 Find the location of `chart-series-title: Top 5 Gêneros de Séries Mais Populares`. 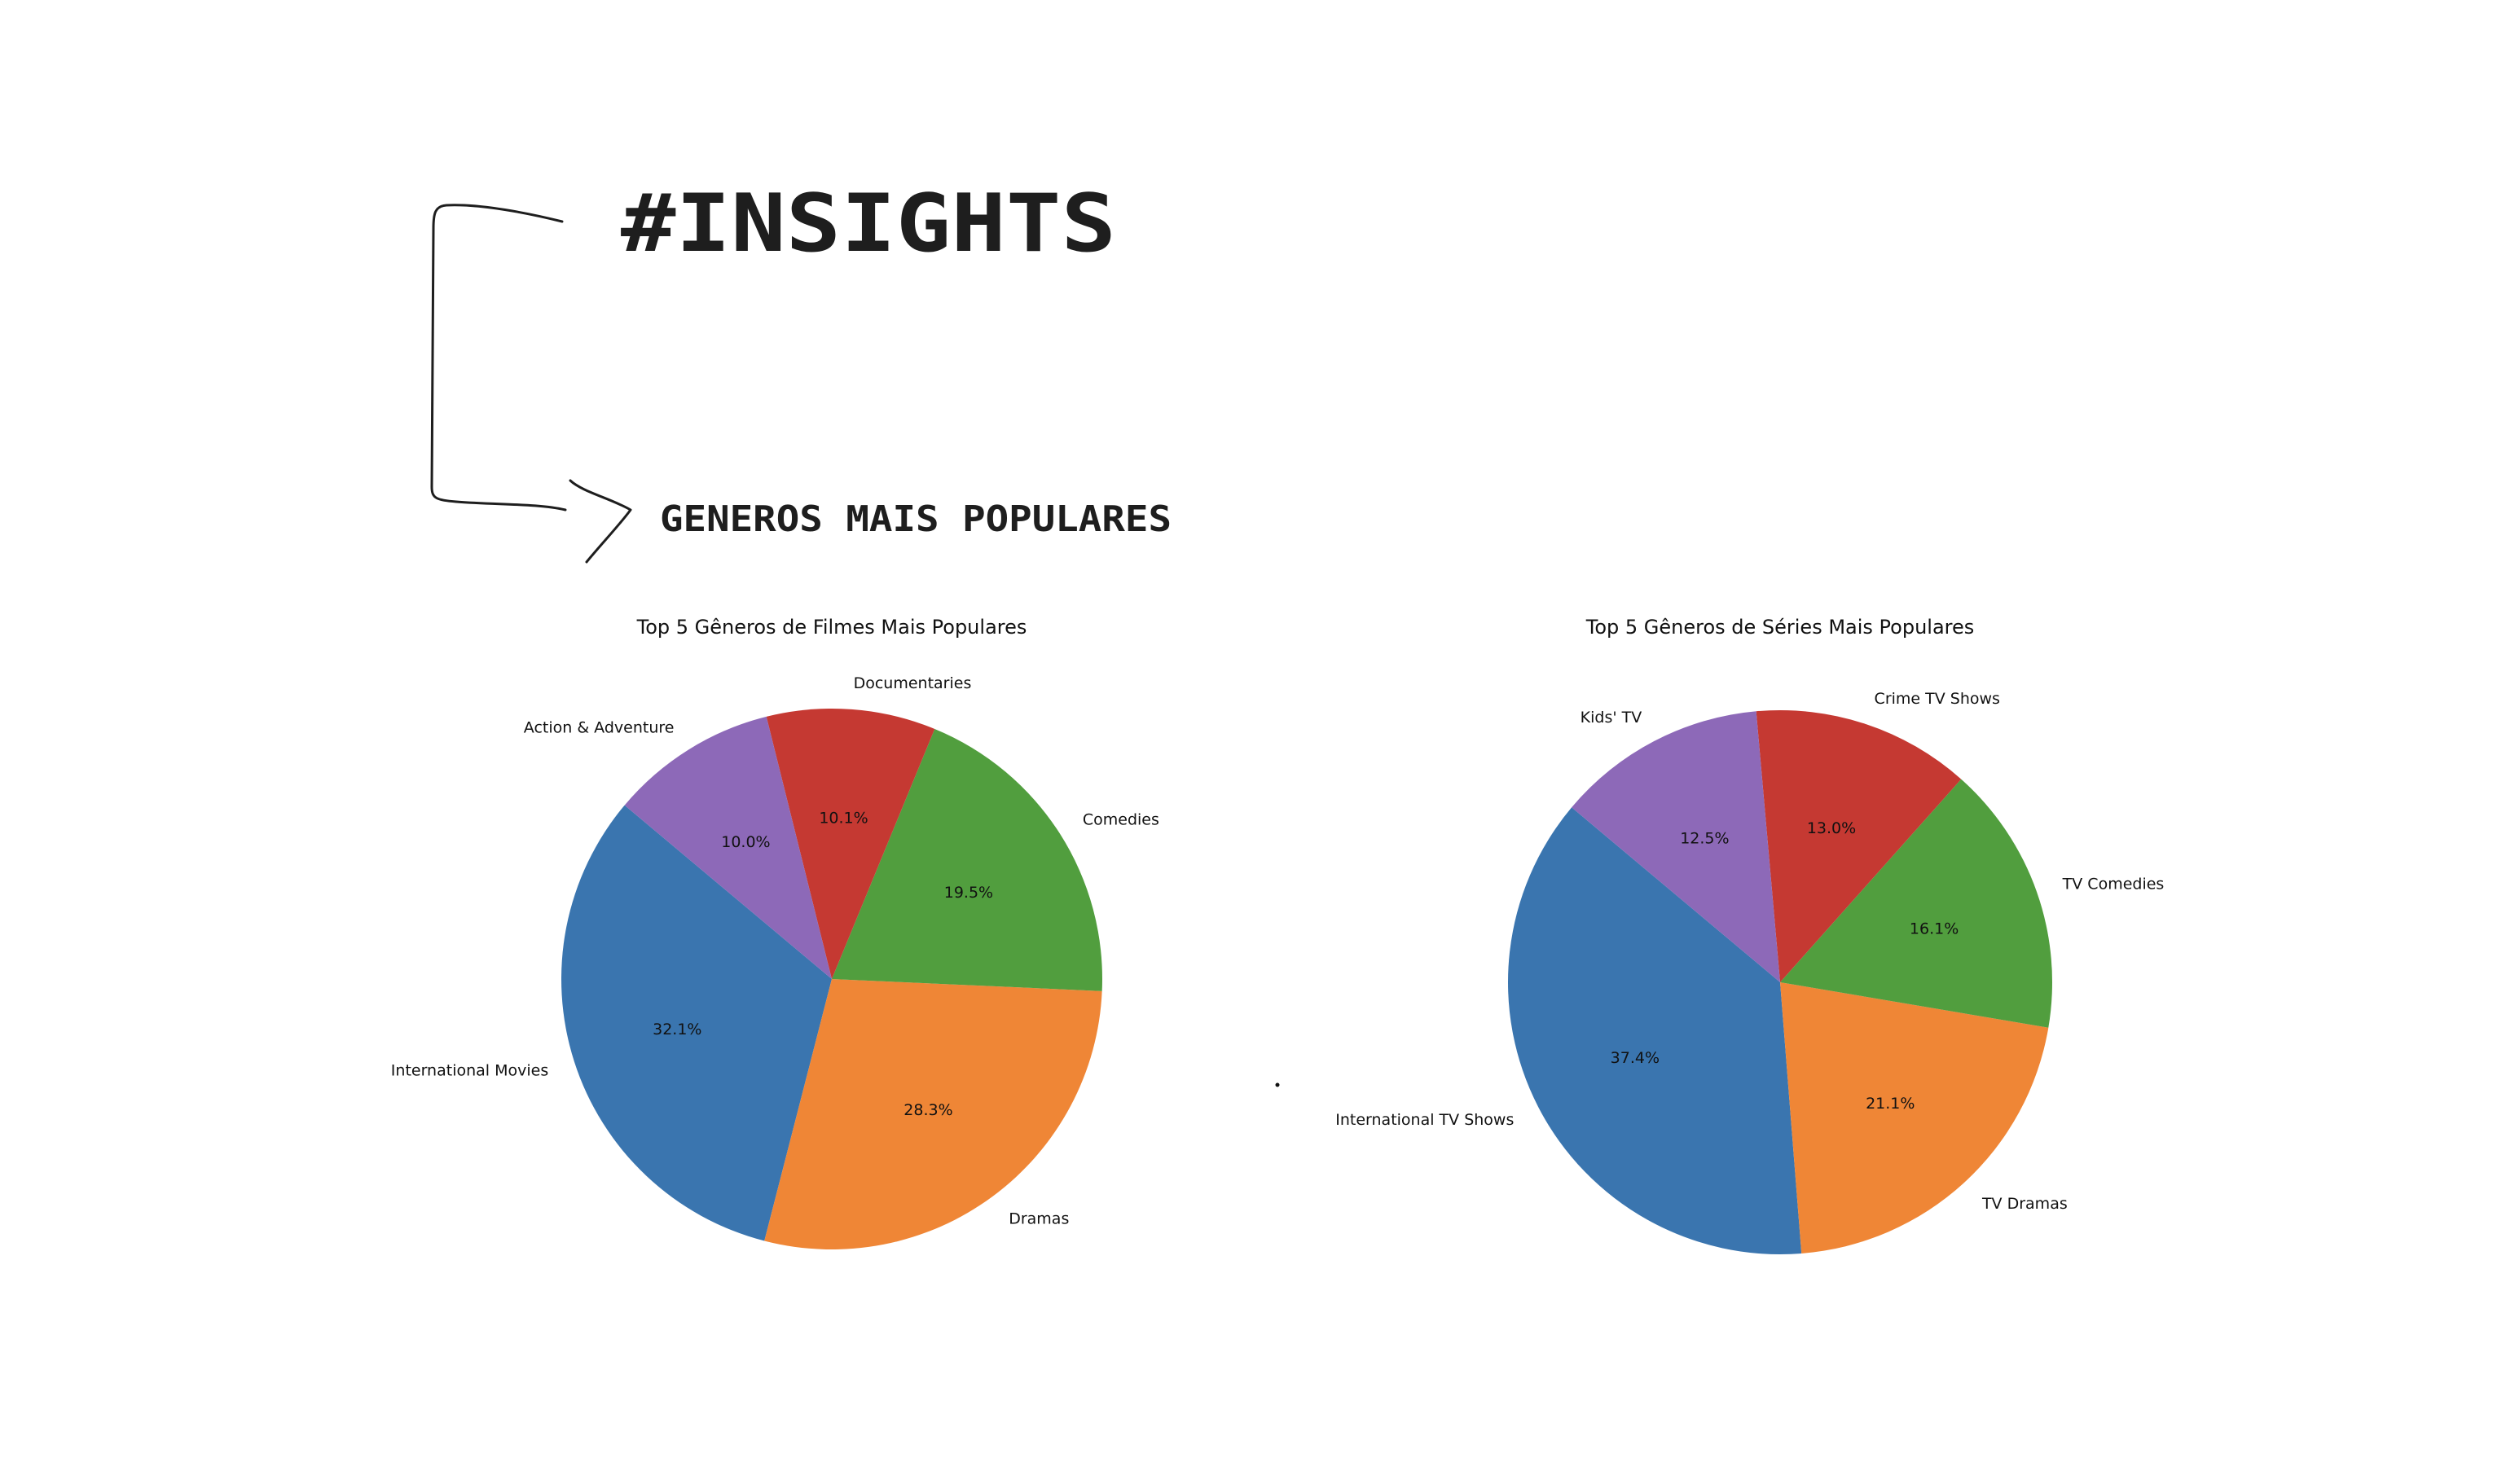

chart-series-title: Top 5 Gêneros de Séries Mais Populares is located at coordinates (1780, 627).